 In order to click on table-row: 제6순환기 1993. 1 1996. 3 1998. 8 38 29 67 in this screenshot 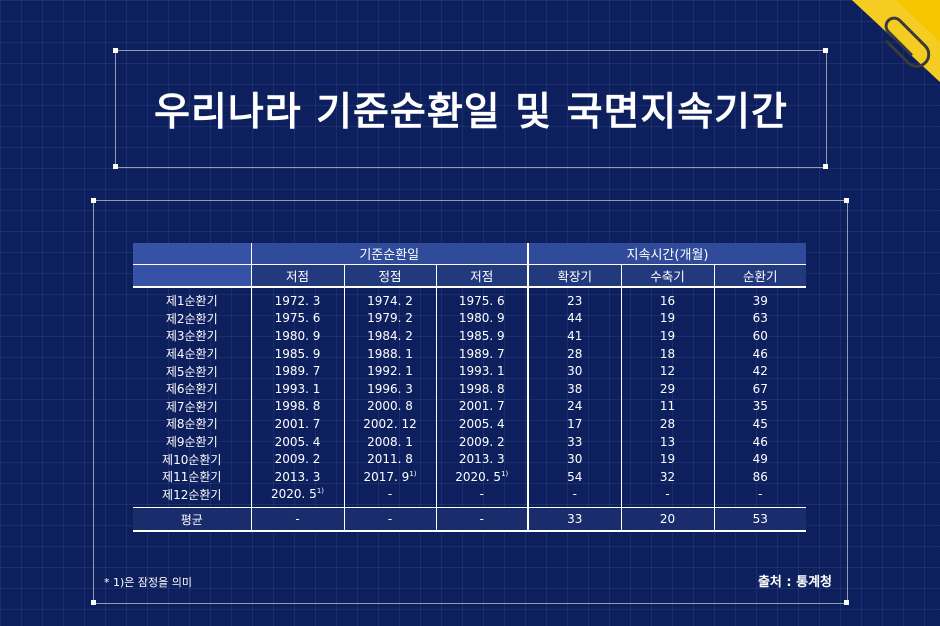, I will do `click(469, 388)`.